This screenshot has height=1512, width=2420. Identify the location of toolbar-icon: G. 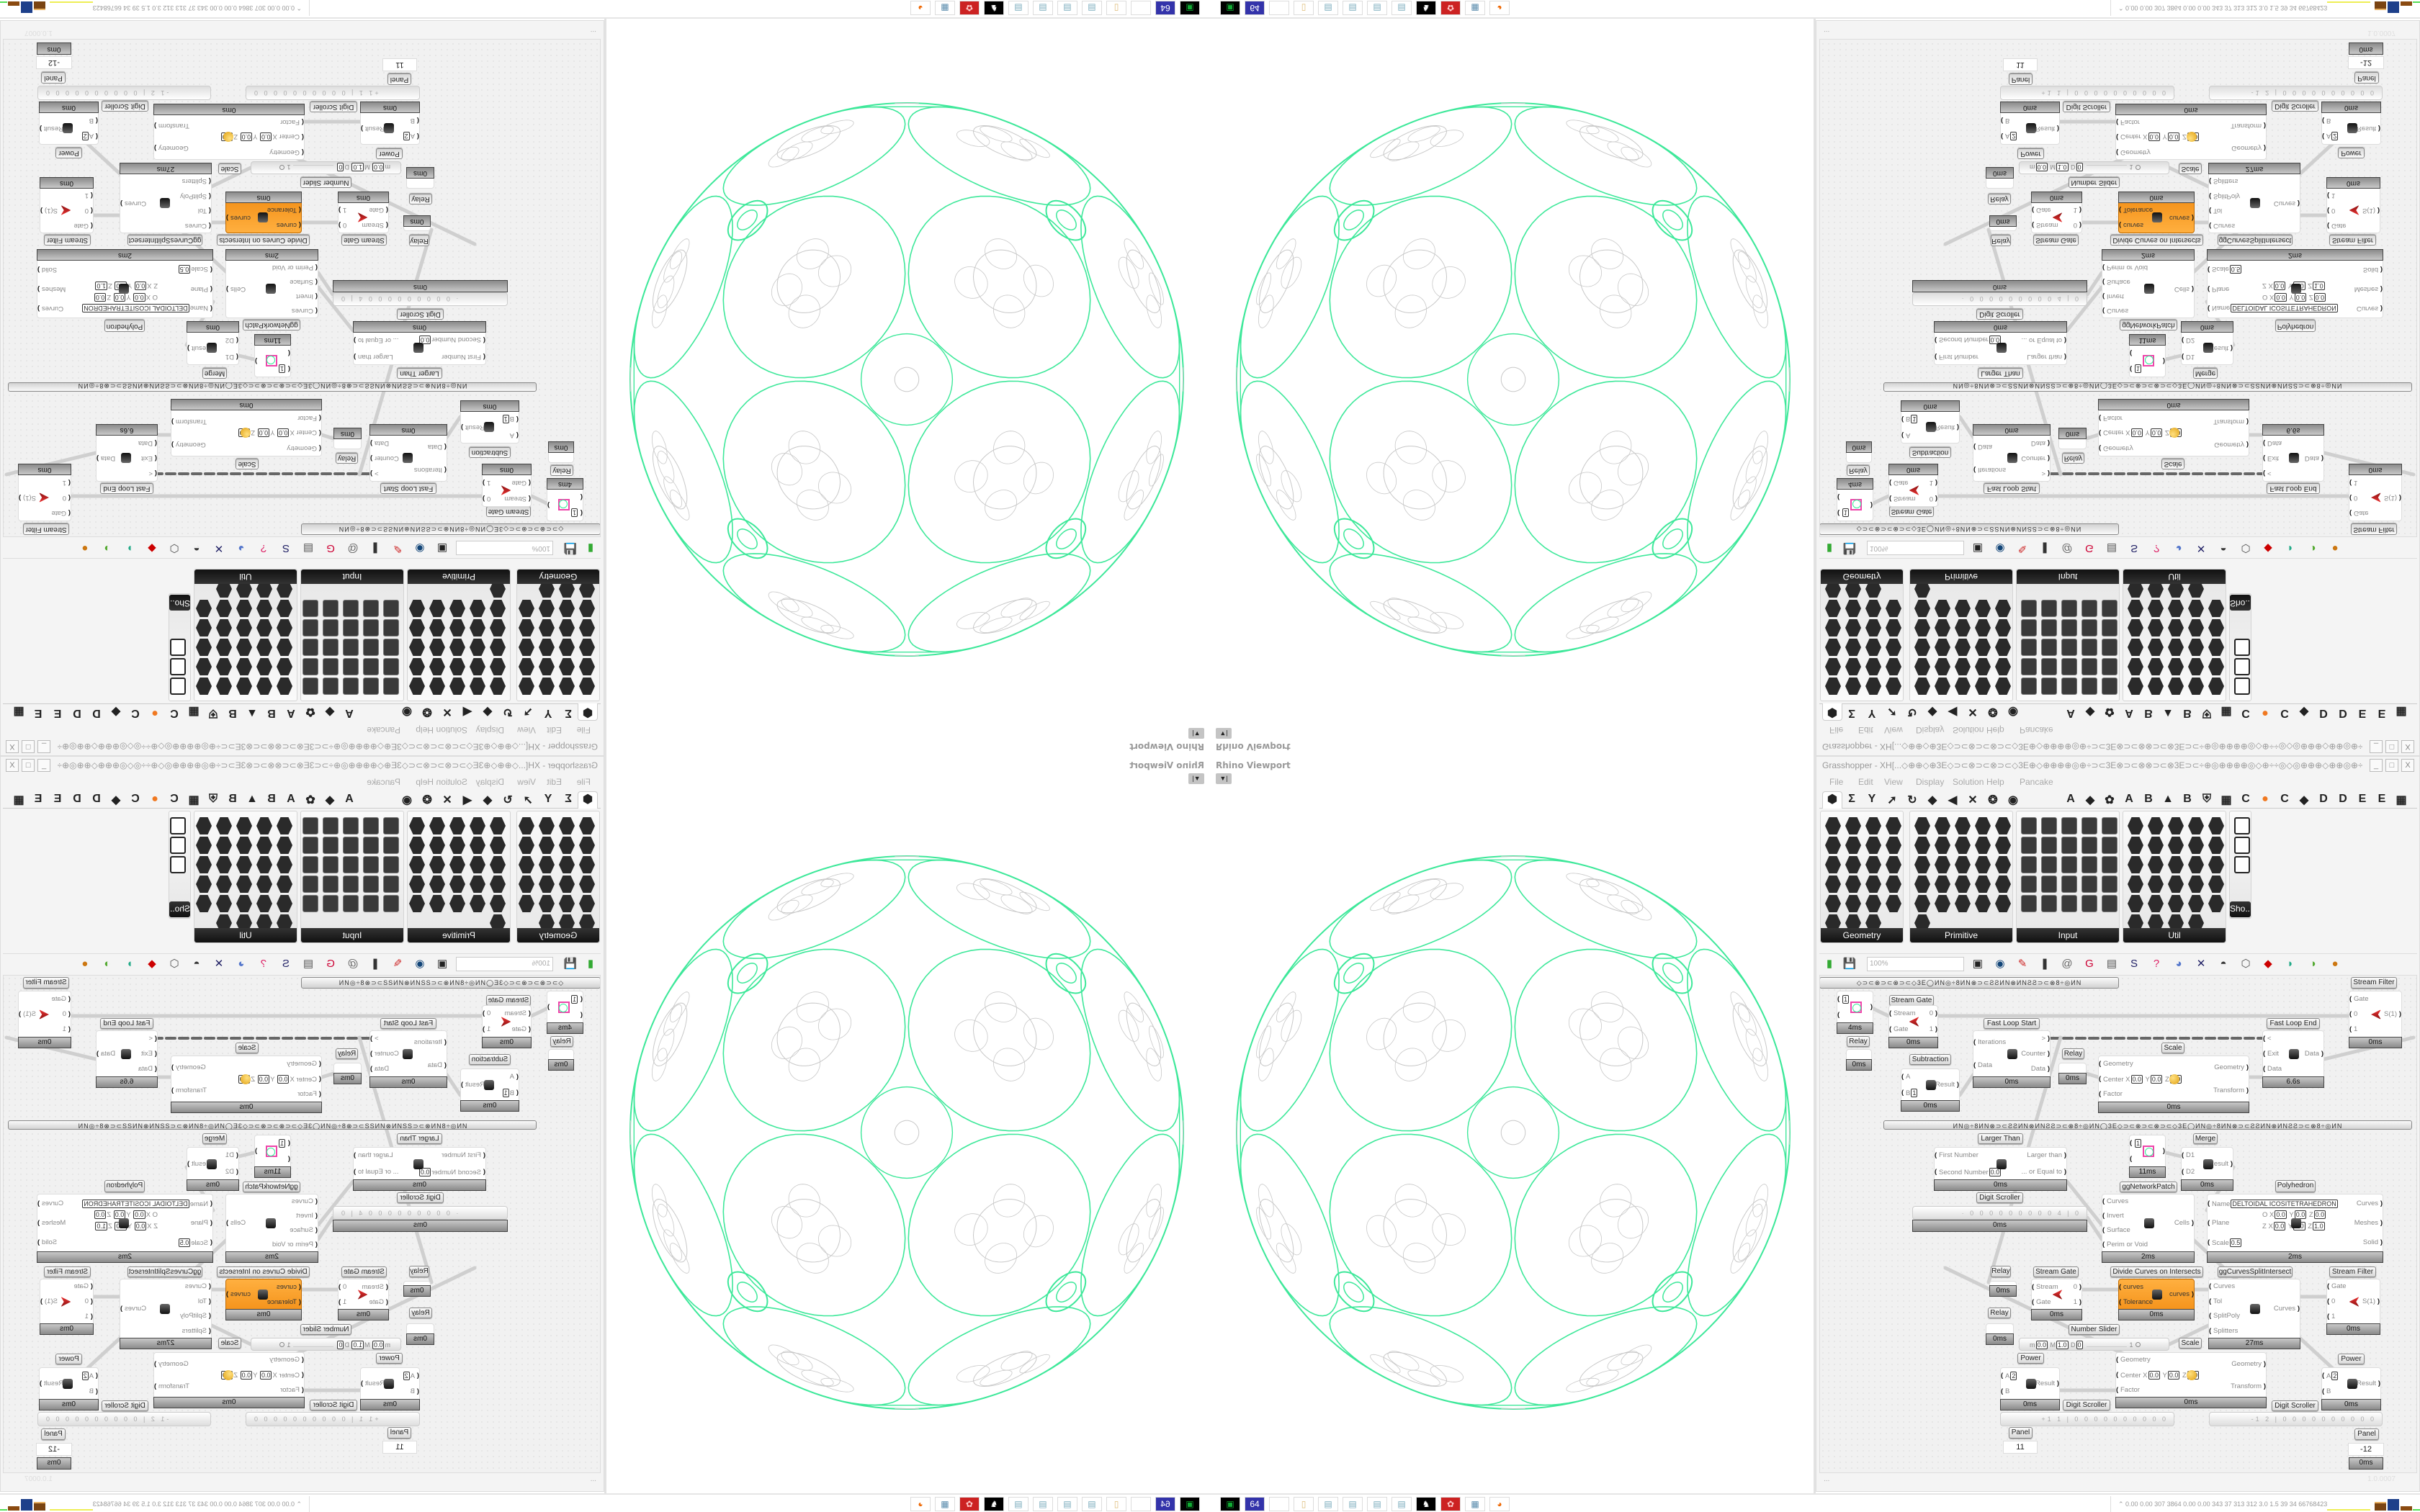
(330, 548).